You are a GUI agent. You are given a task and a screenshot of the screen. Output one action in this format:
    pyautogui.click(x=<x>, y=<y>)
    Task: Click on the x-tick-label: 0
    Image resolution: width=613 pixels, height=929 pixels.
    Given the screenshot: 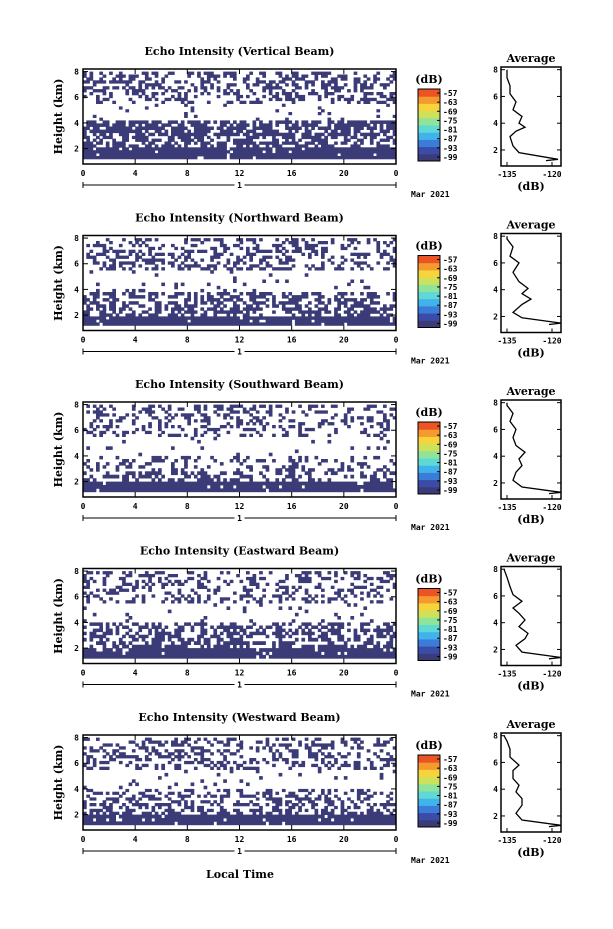 What is the action you would take?
    pyautogui.click(x=396, y=173)
    